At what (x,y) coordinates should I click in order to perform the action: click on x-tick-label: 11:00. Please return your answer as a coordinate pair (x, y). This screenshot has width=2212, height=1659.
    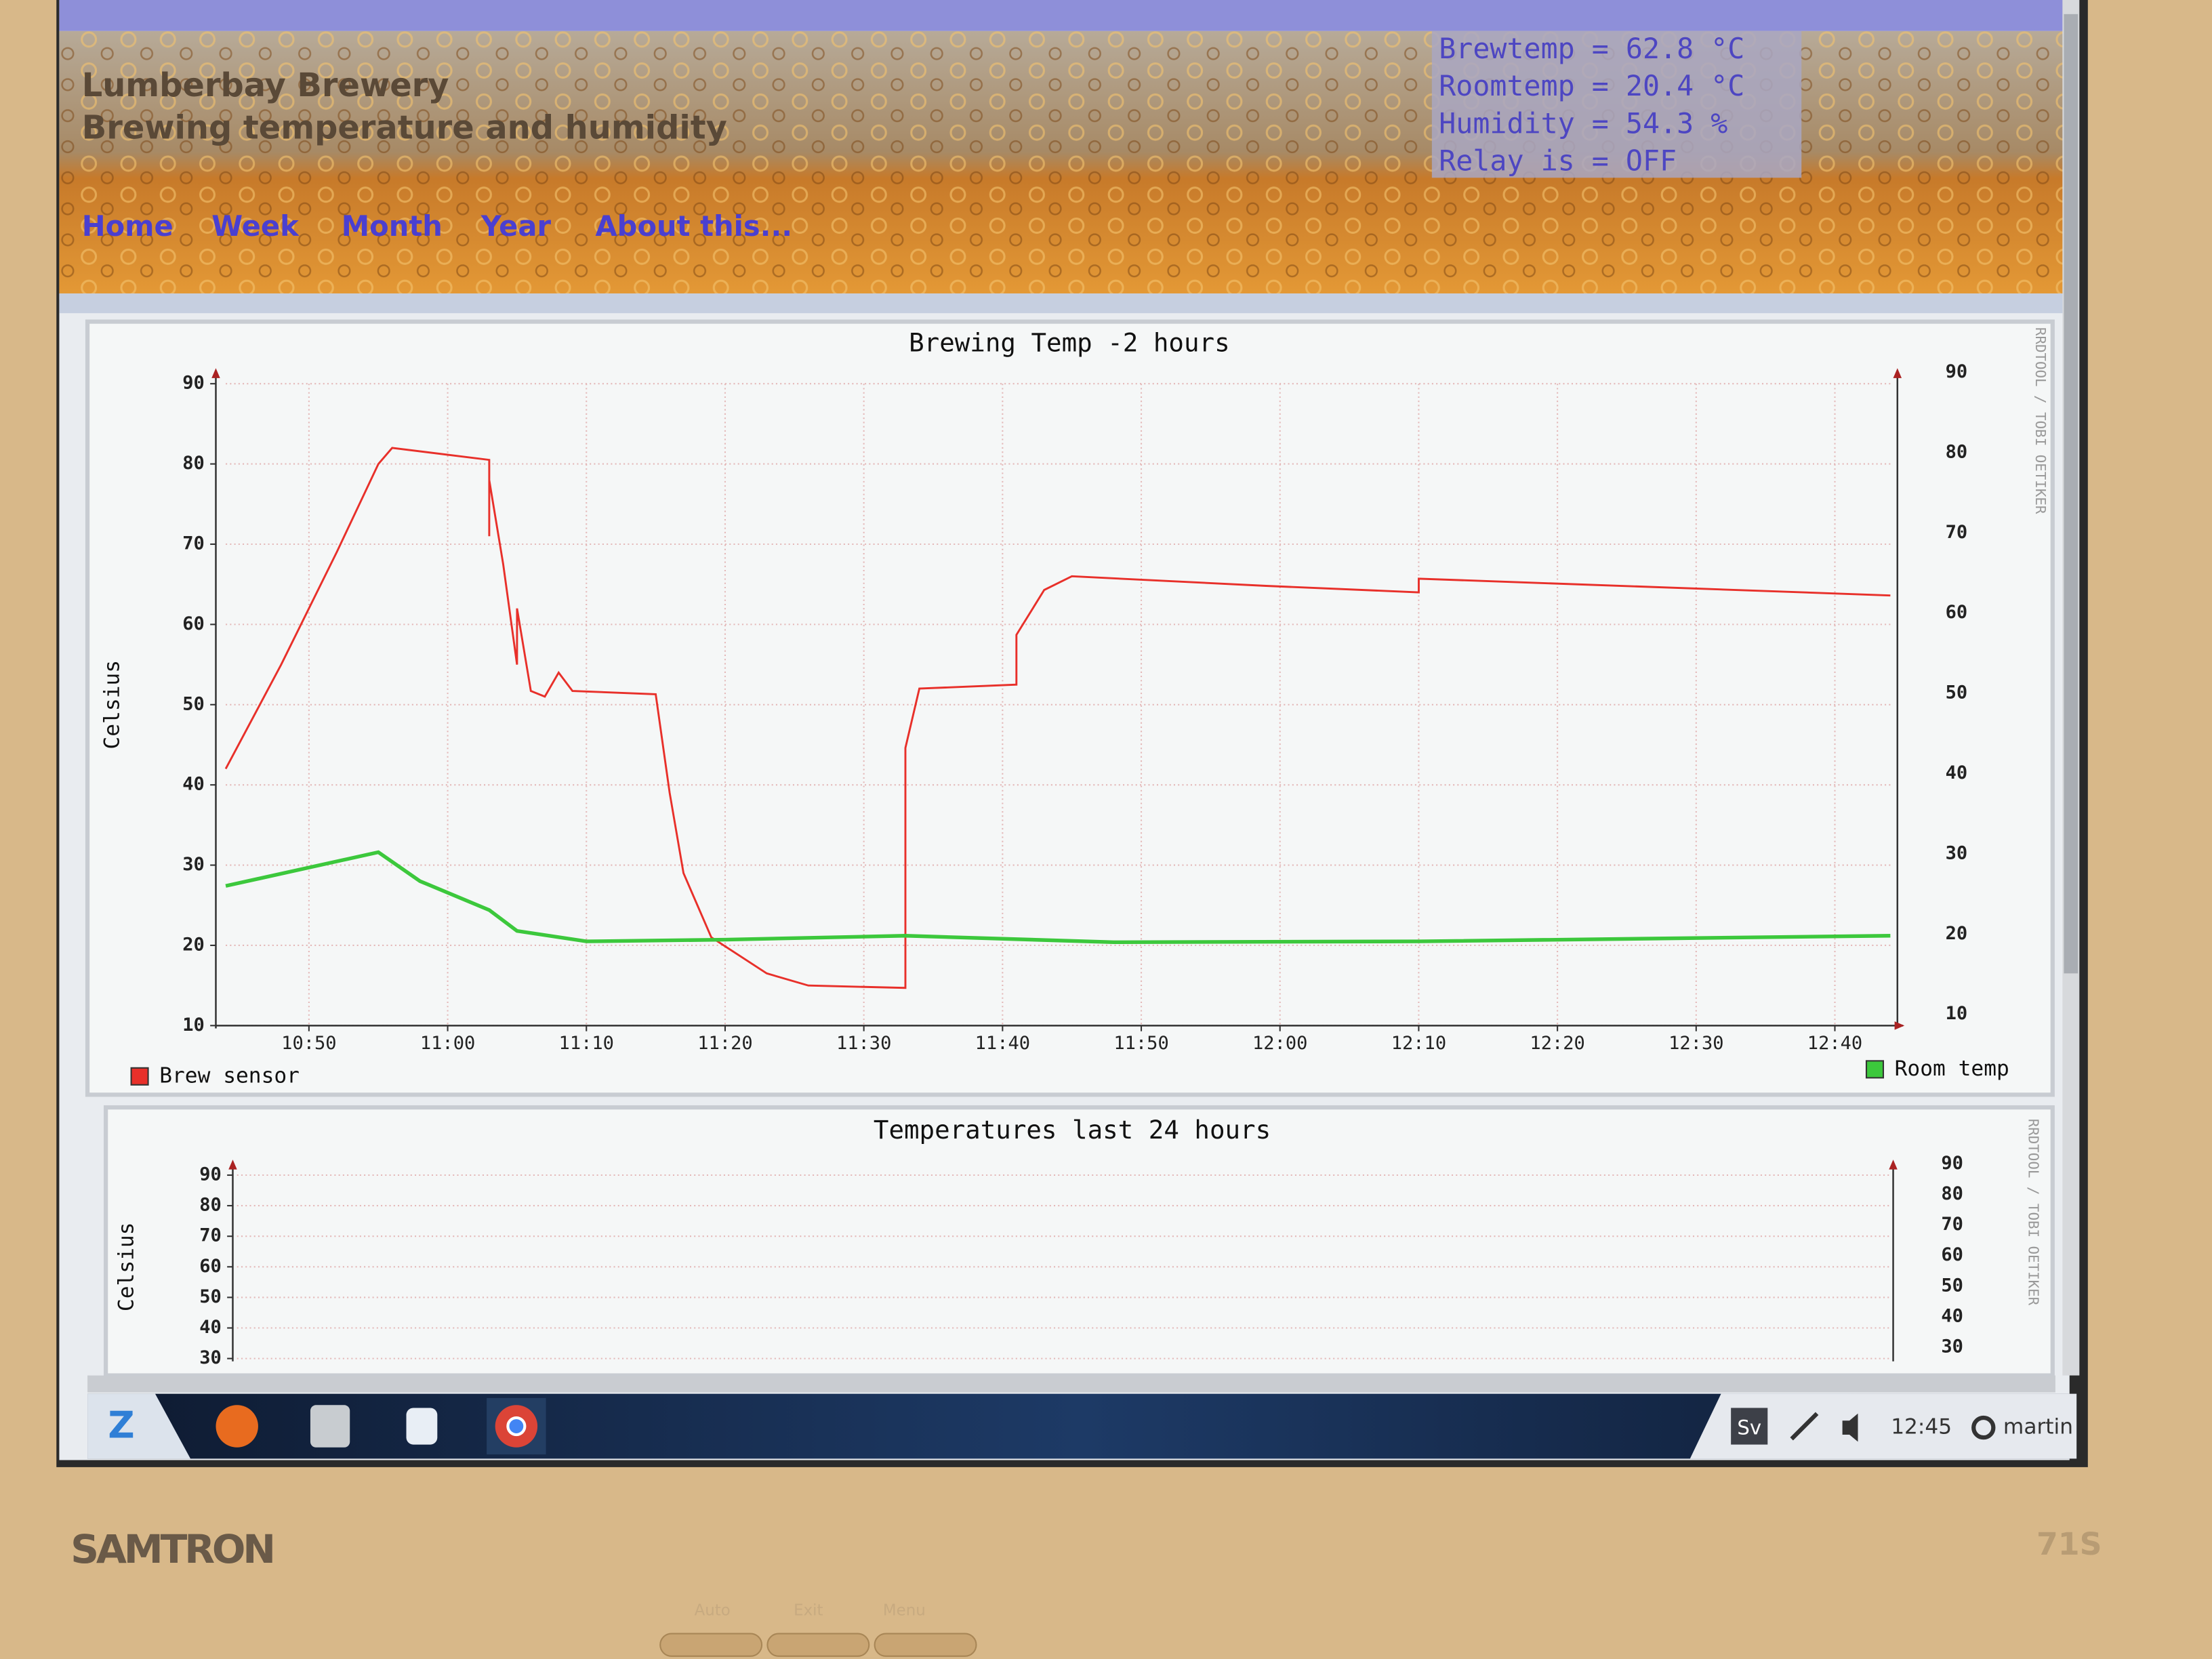
    Looking at the image, I should click on (447, 1043).